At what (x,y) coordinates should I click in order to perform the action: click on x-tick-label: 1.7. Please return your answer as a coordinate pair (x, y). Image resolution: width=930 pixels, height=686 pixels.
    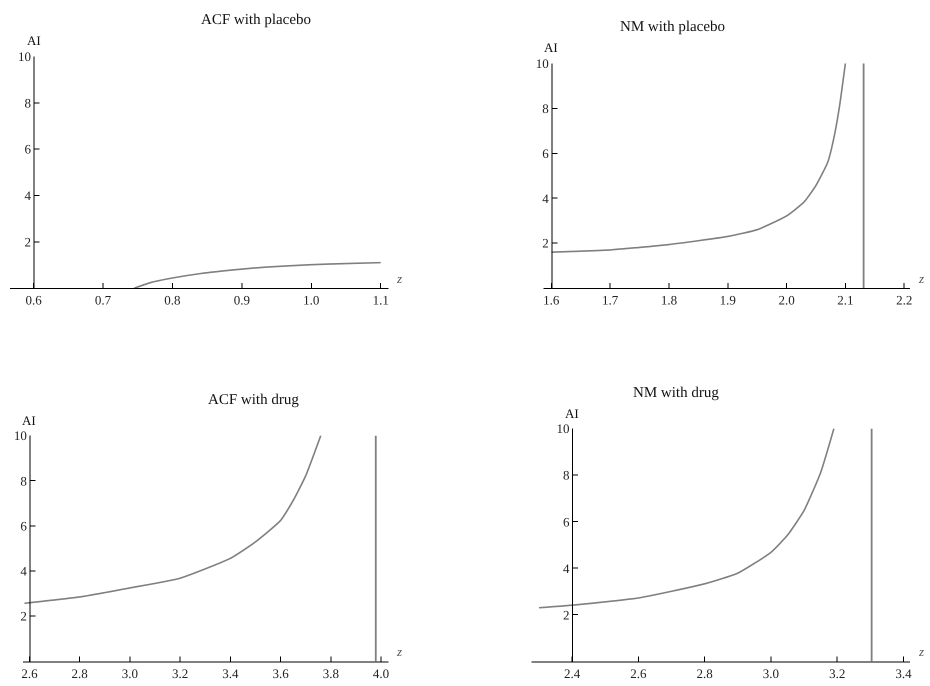
    Looking at the image, I should click on (610, 300).